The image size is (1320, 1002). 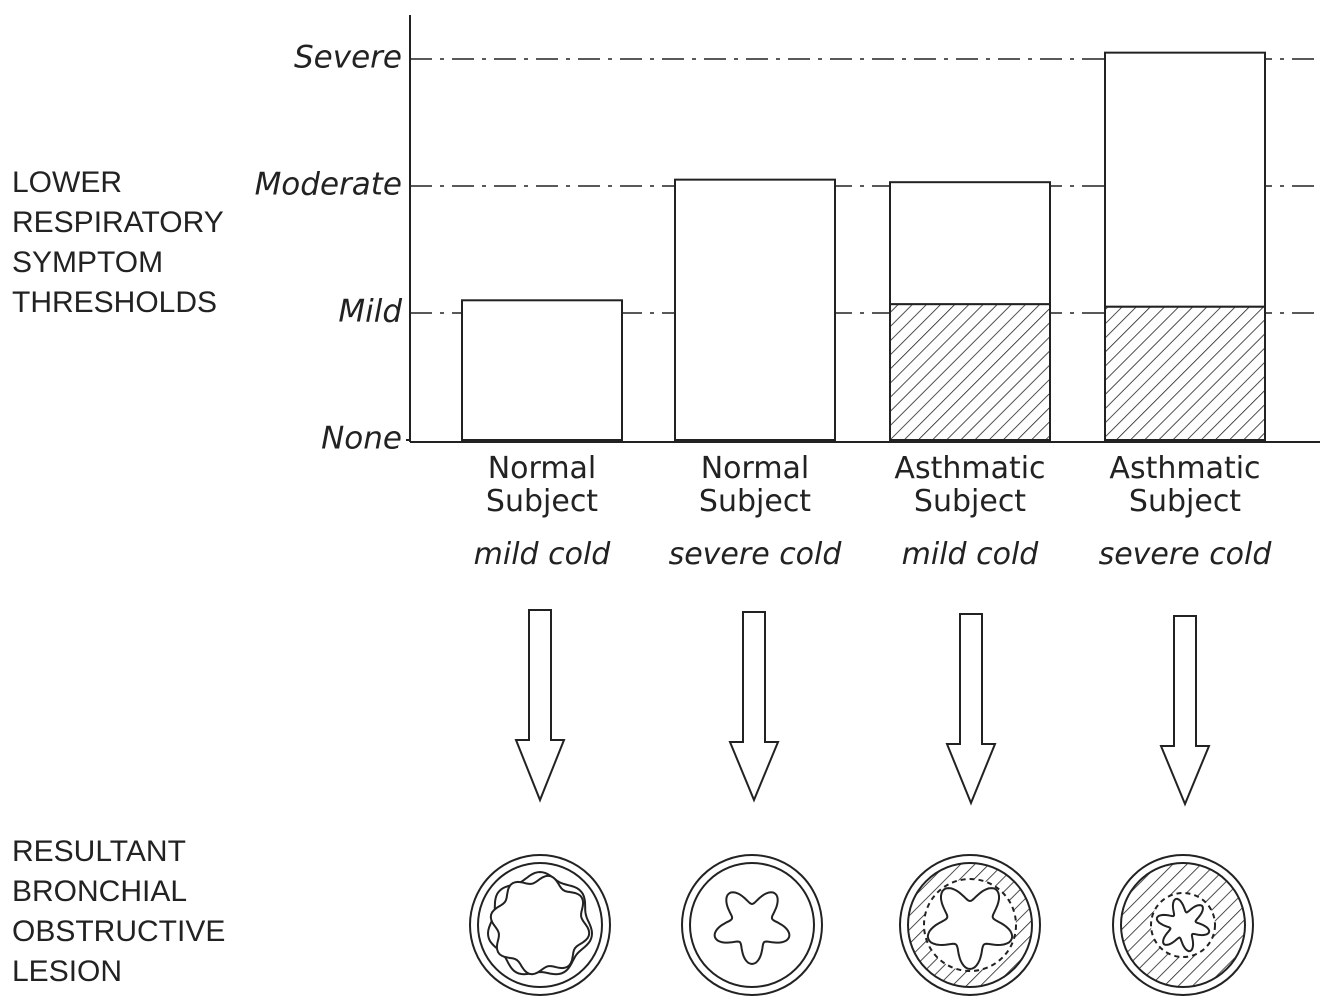 I want to click on lesions, so click(x=861, y=925).